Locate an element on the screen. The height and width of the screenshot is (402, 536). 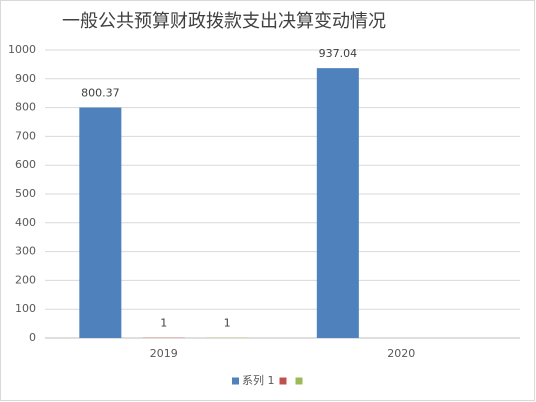
y-tick-label: 1000 is located at coordinates (22, 49).